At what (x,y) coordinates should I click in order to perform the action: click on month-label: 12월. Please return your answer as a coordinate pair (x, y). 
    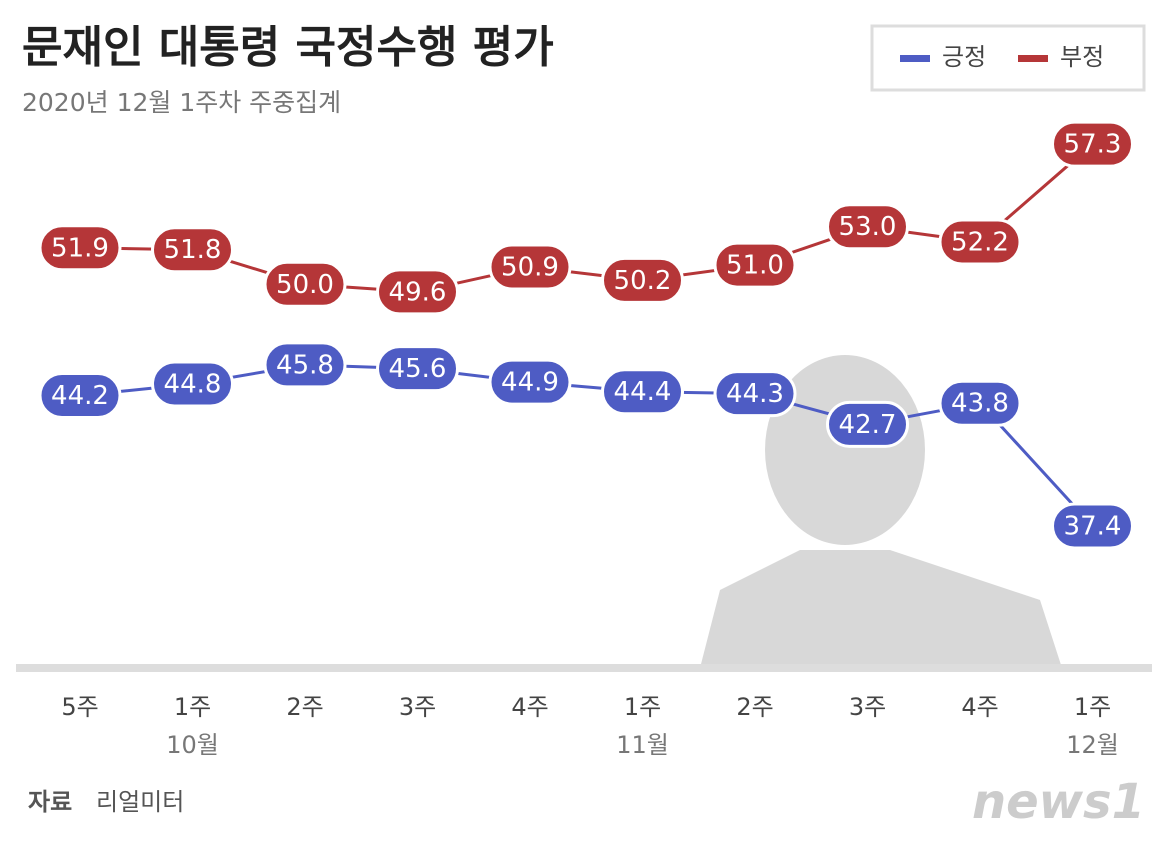
    Looking at the image, I should click on (1092, 745).